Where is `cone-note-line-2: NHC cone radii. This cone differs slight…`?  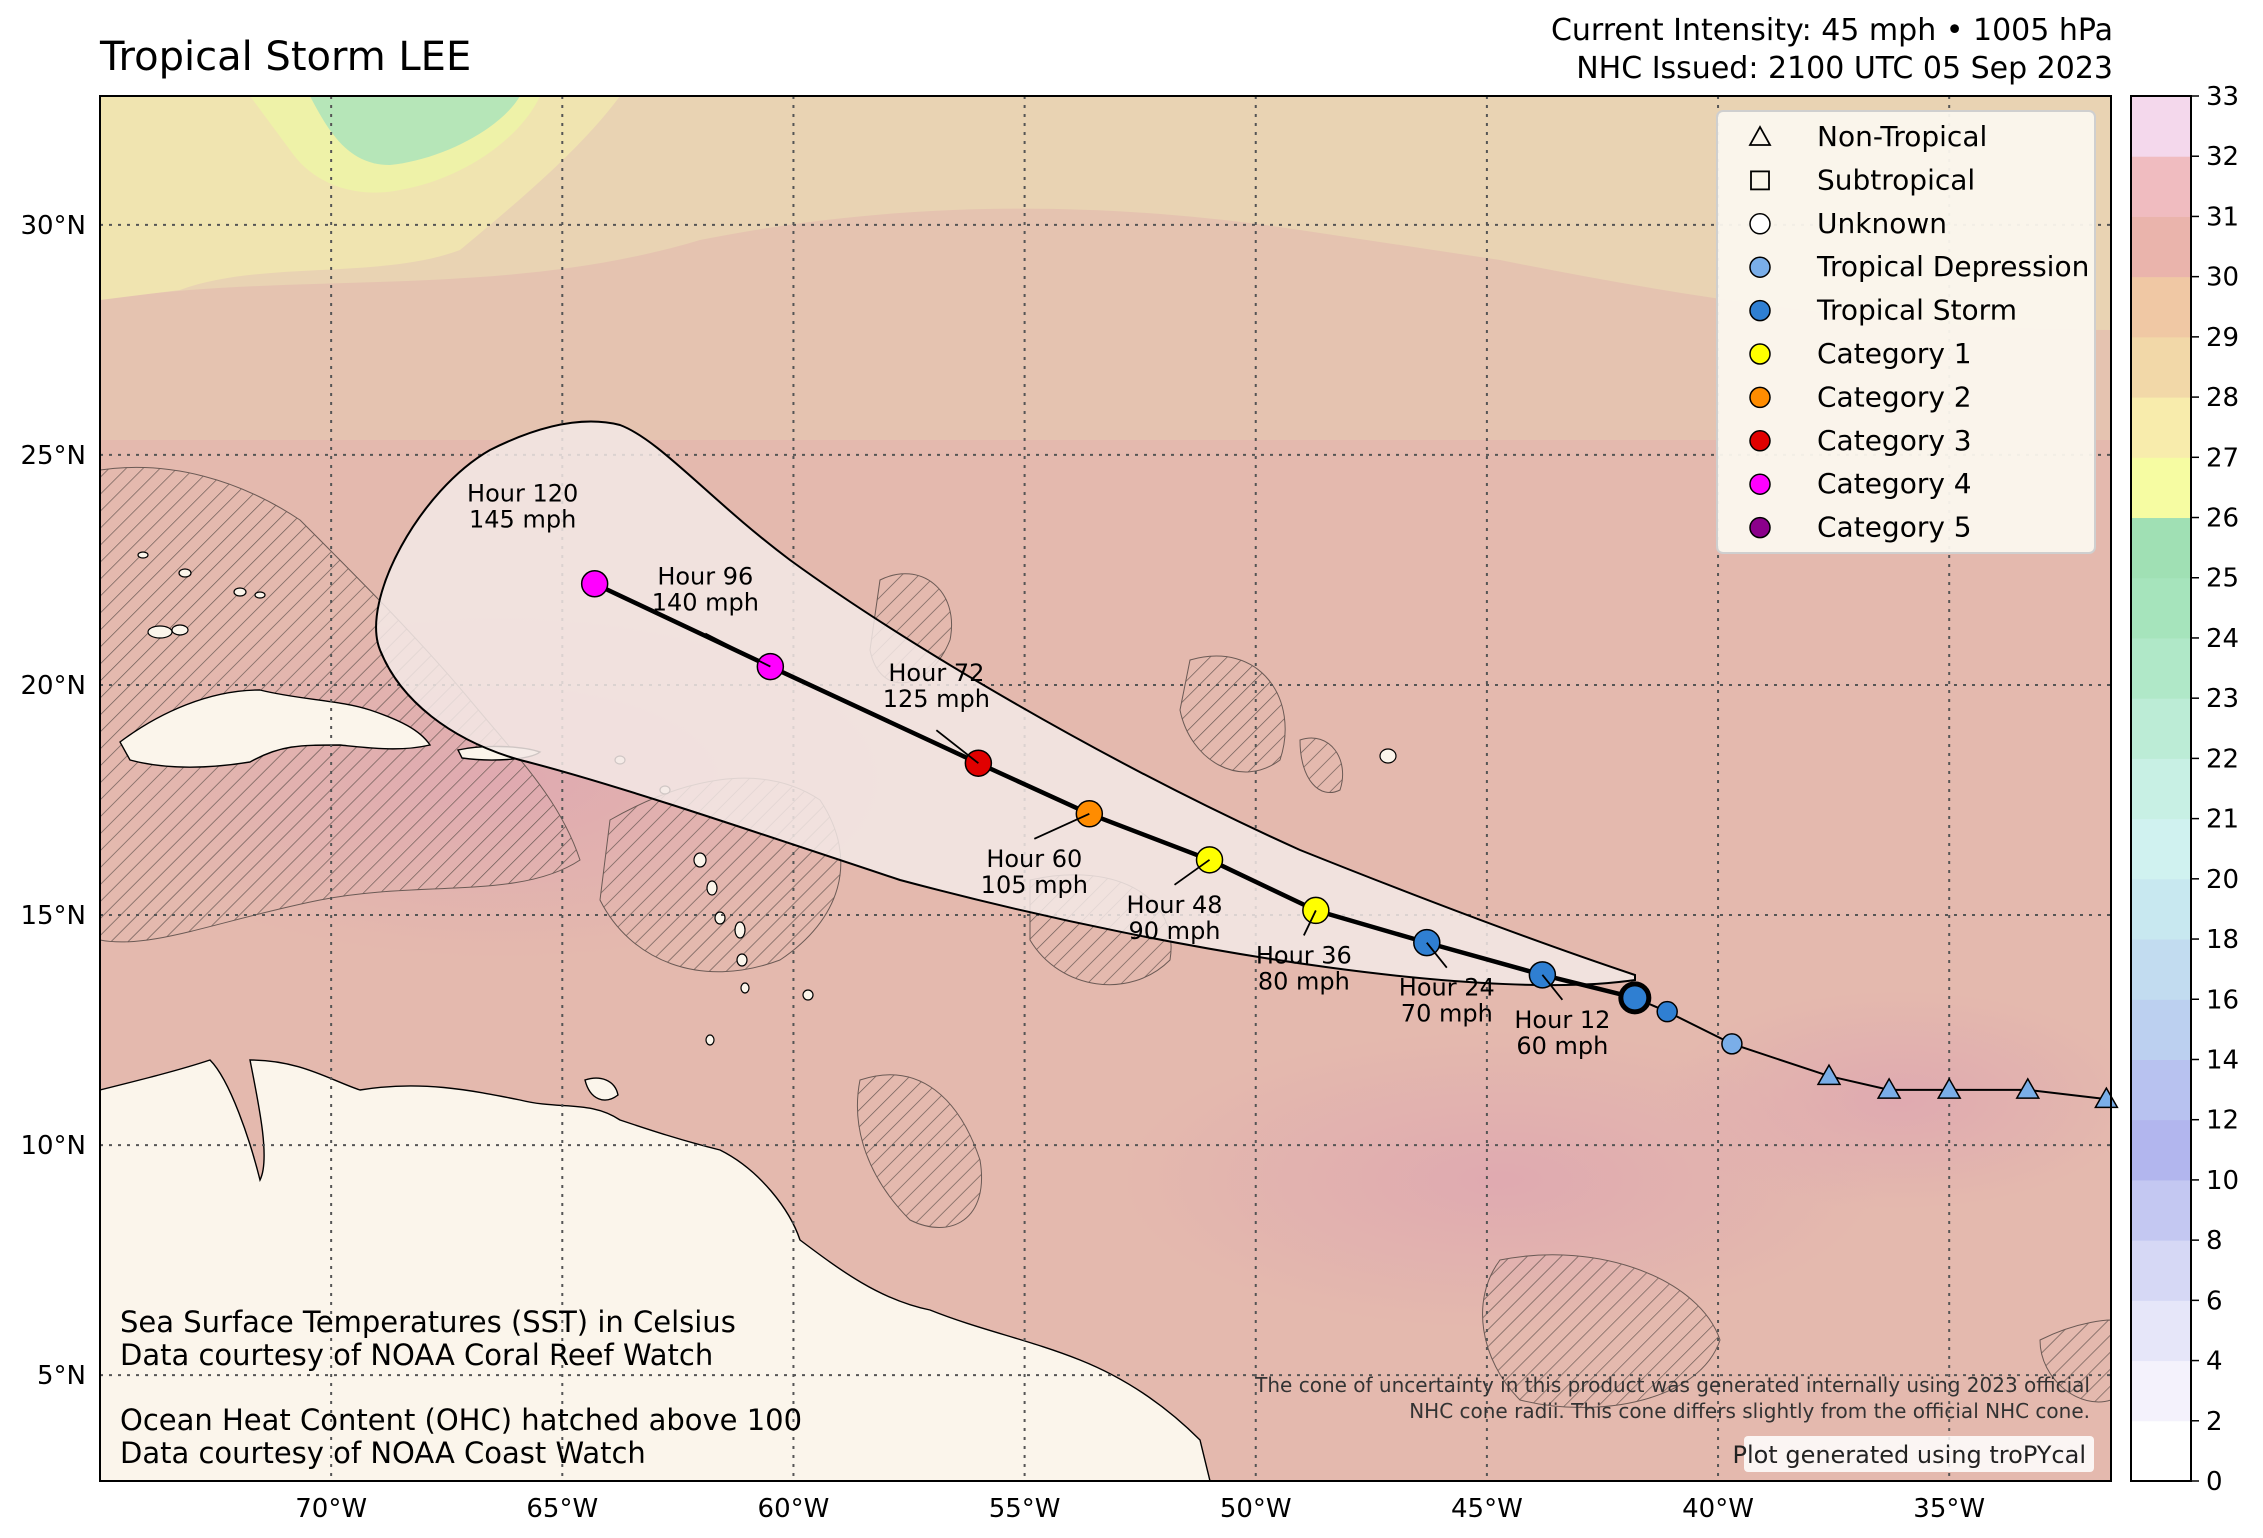 cone-note-line-2: NHC cone radii. This cone differs slight… is located at coordinates (1749, 1411).